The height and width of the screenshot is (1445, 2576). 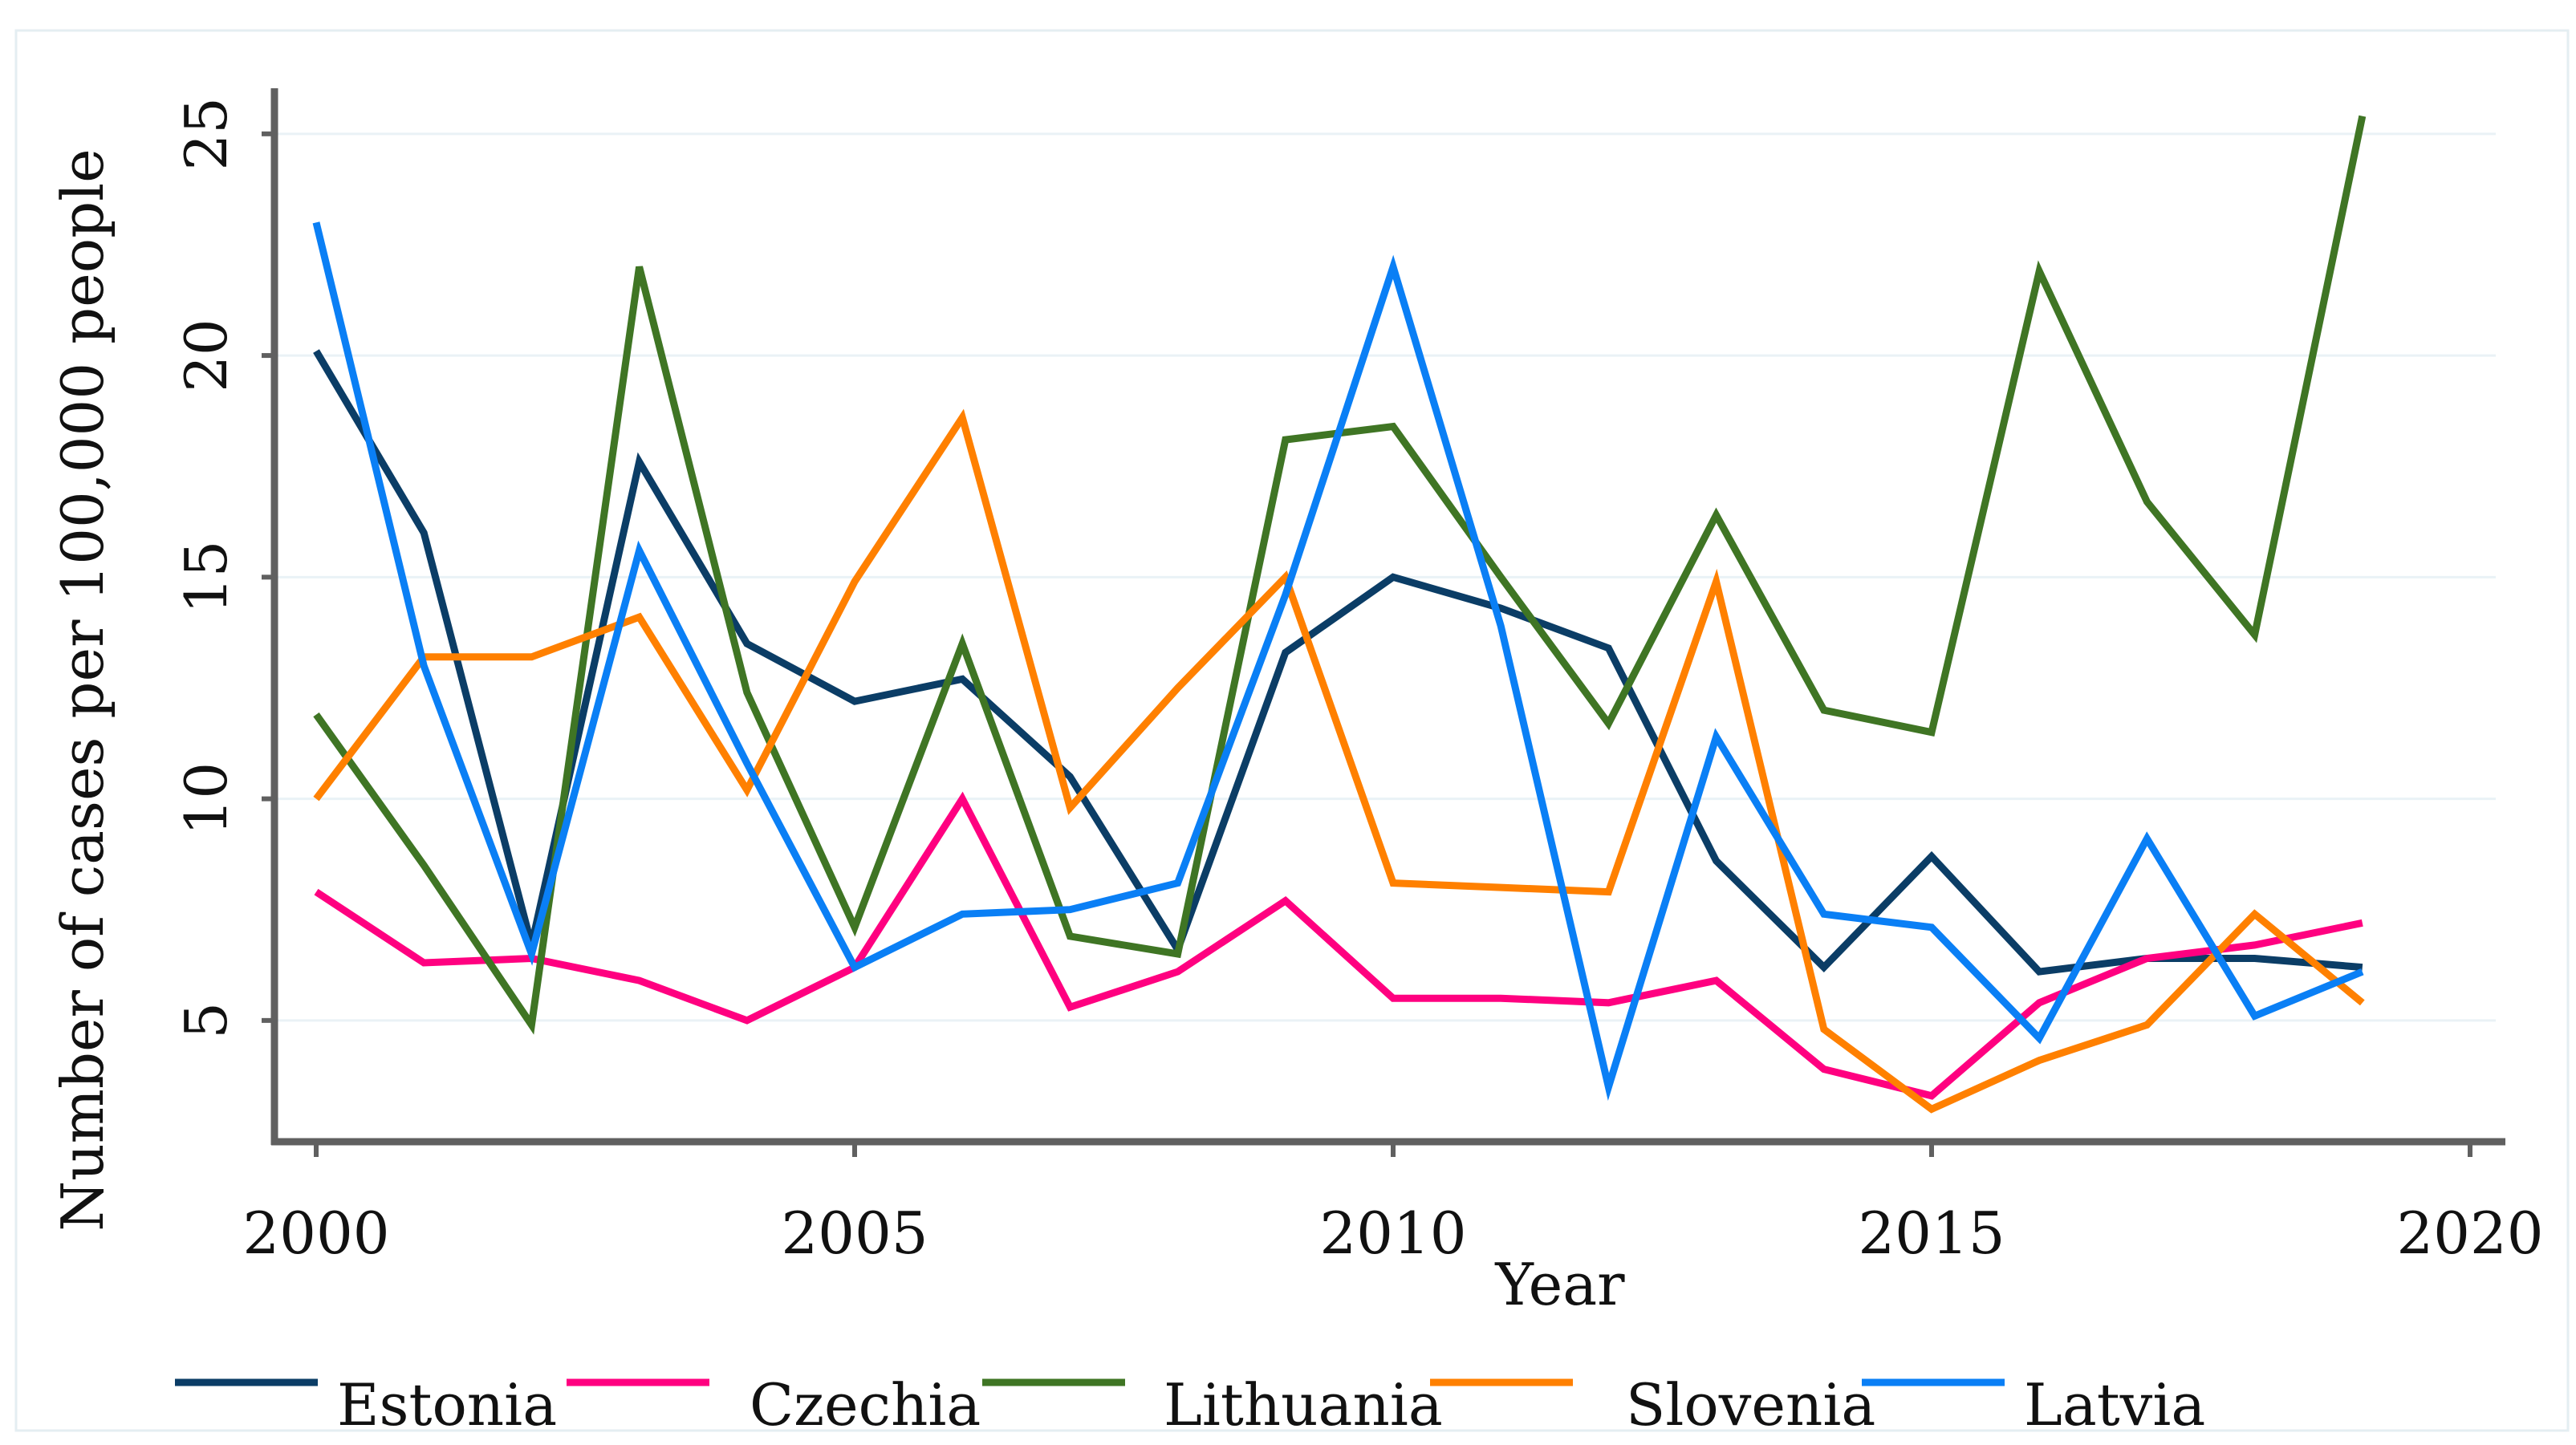 What do you see at coordinates (1932, 1233) in the screenshot?
I see `x-tick-label: 2015` at bounding box center [1932, 1233].